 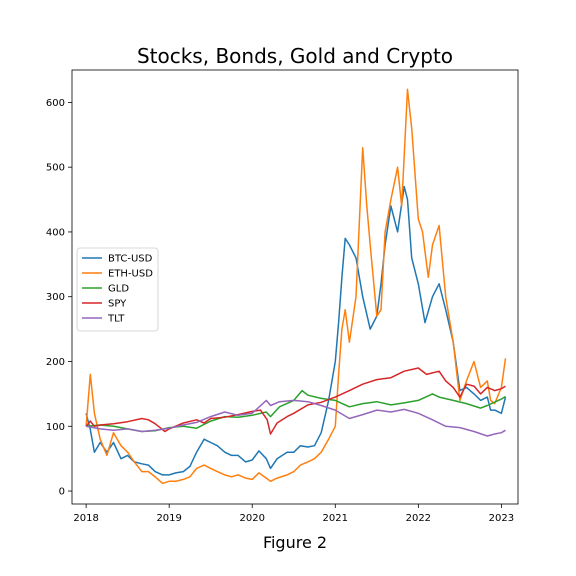 I want to click on y-tick-label: 300, so click(x=55, y=297).